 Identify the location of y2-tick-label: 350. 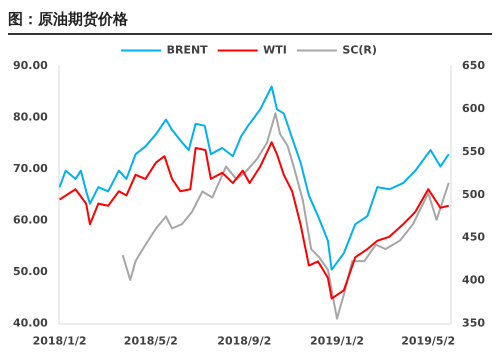
(474, 323).